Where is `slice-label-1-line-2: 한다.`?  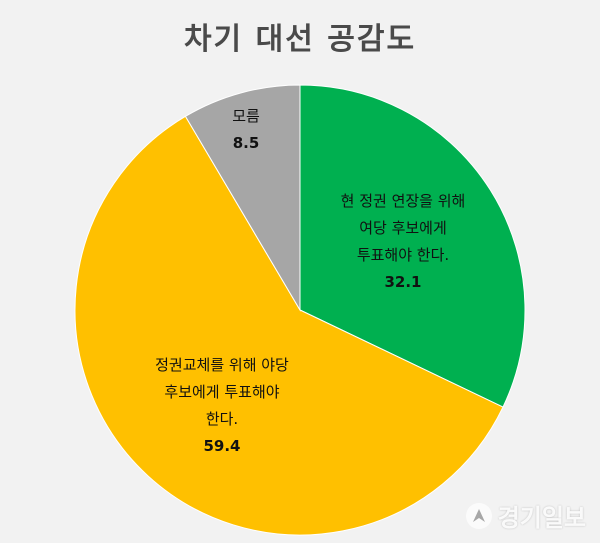
slice-label-1-line-2: 한다. is located at coordinates (222, 419).